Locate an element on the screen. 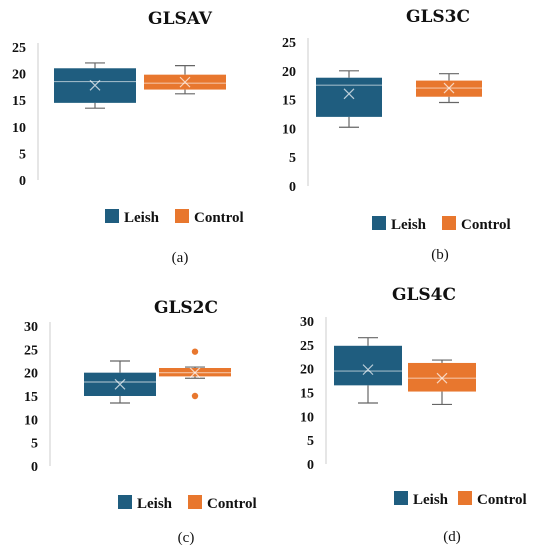 The image size is (550, 552). panel-c-axis: 0 5 10 15 20 25 30 is located at coordinates (37, 397).